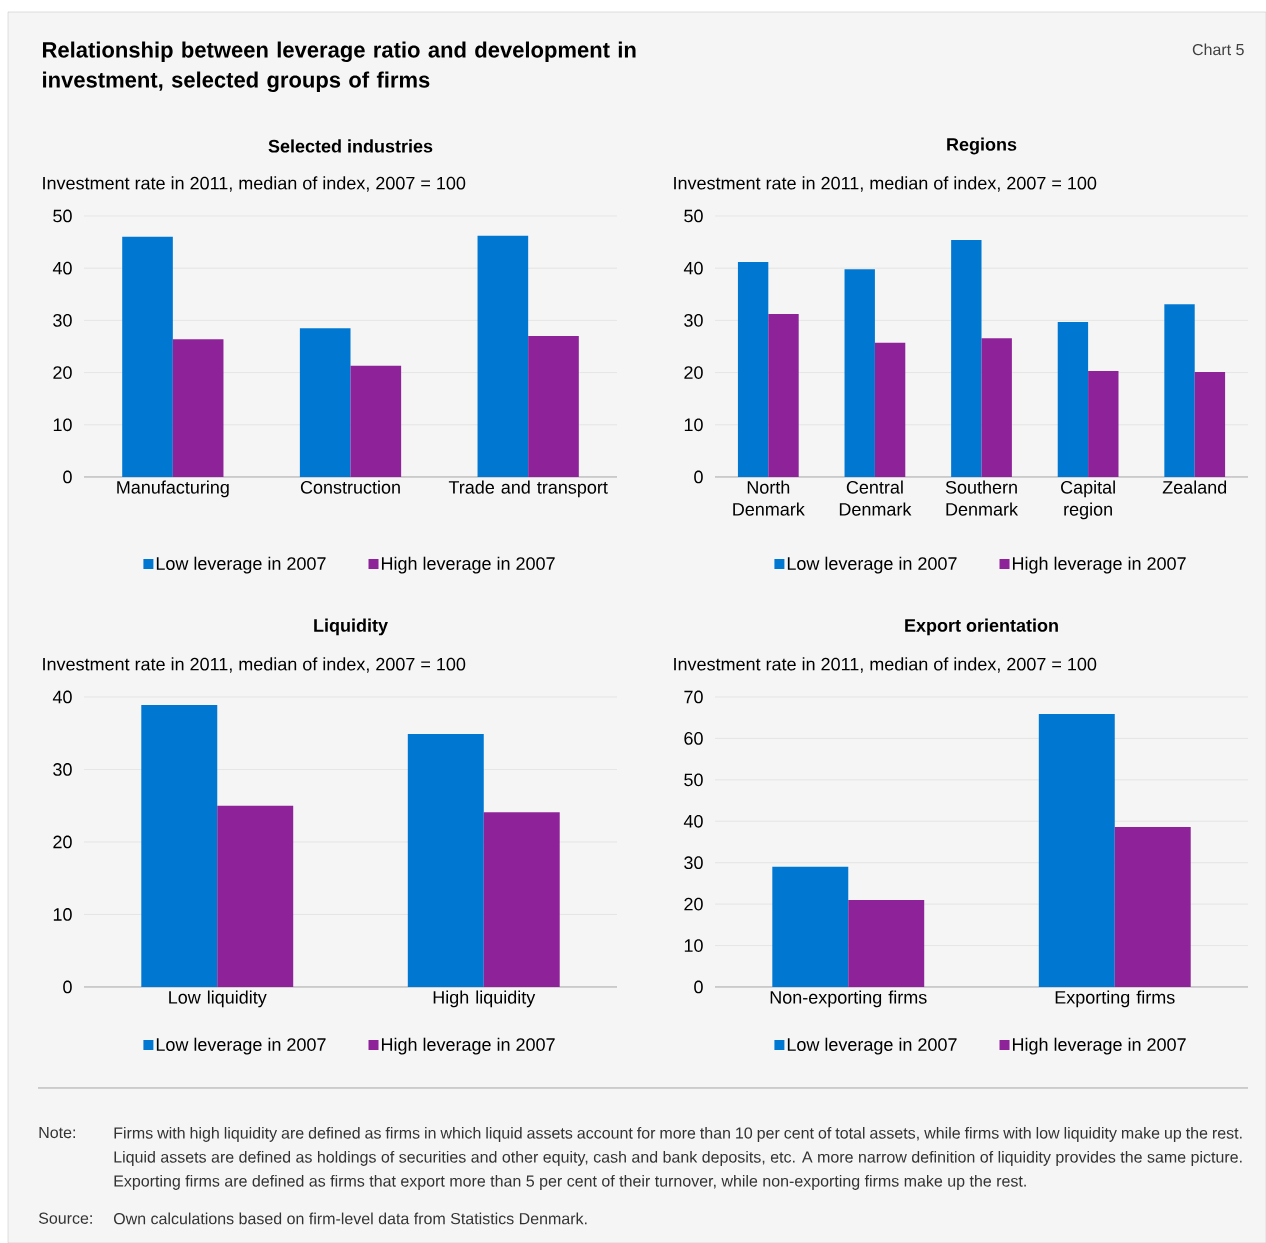 The image size is (1266, 1243). I want to click on x-tick-label: North Denmark, so click(769, 498).